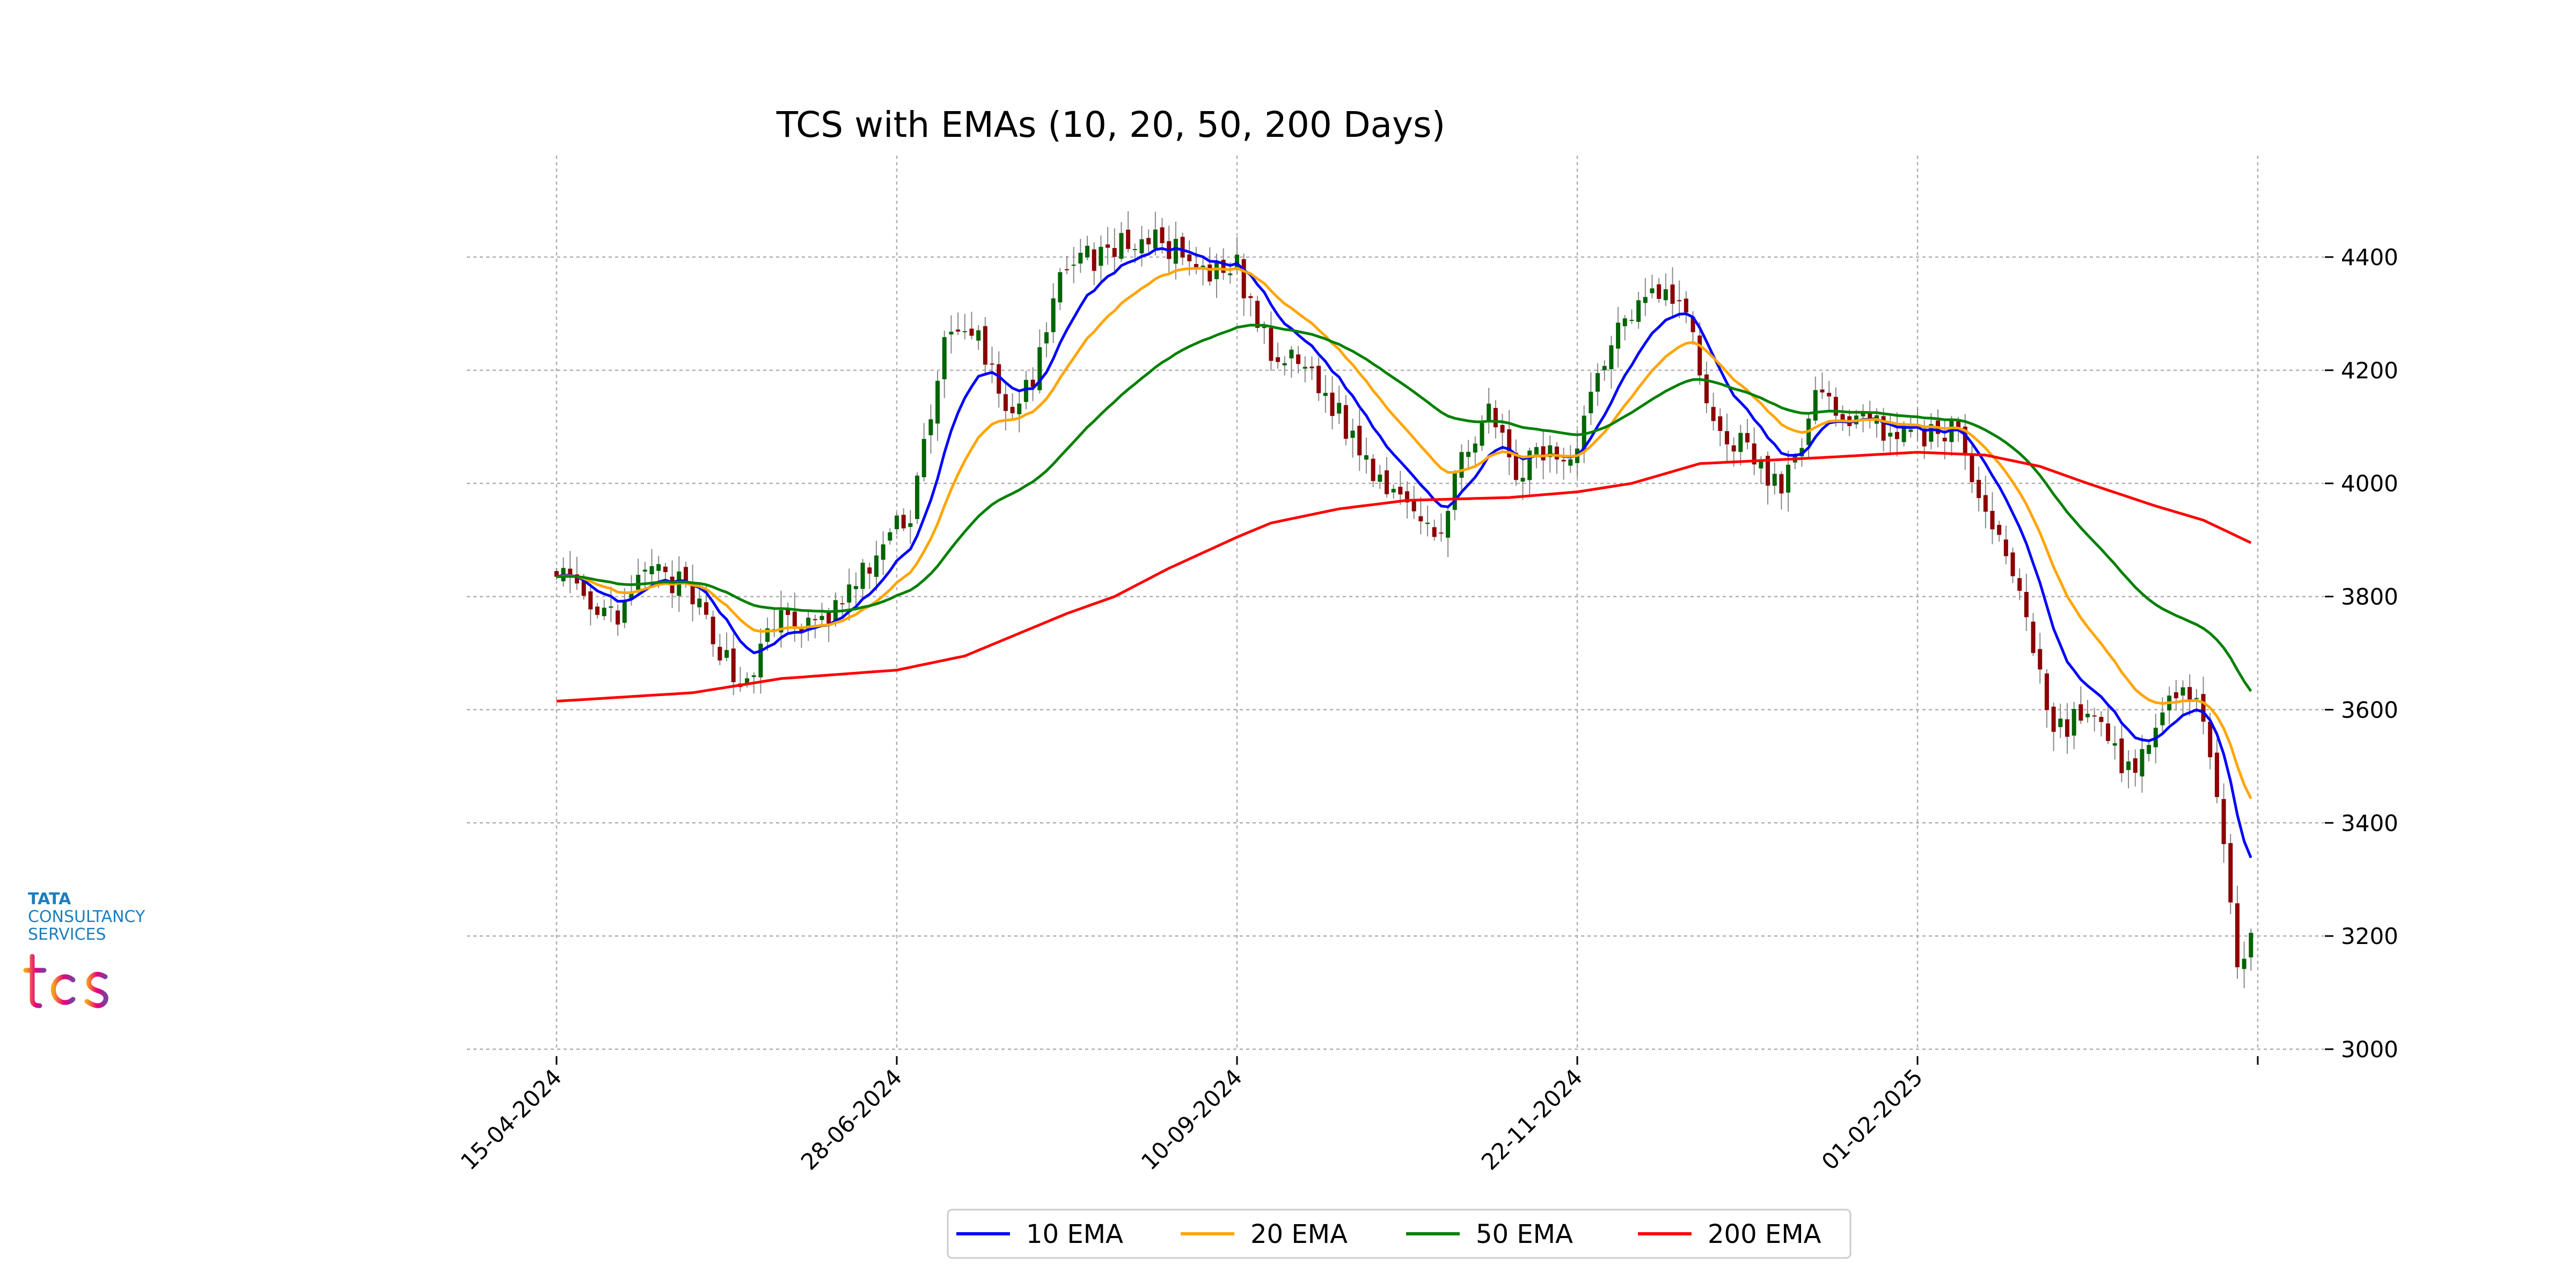 This screenshot has height=1288, width=2576. What do you see at coordinates (49, 899) in the screenshot?
I see `logo-text-tata: TATA` at bounding box center [49, 899].